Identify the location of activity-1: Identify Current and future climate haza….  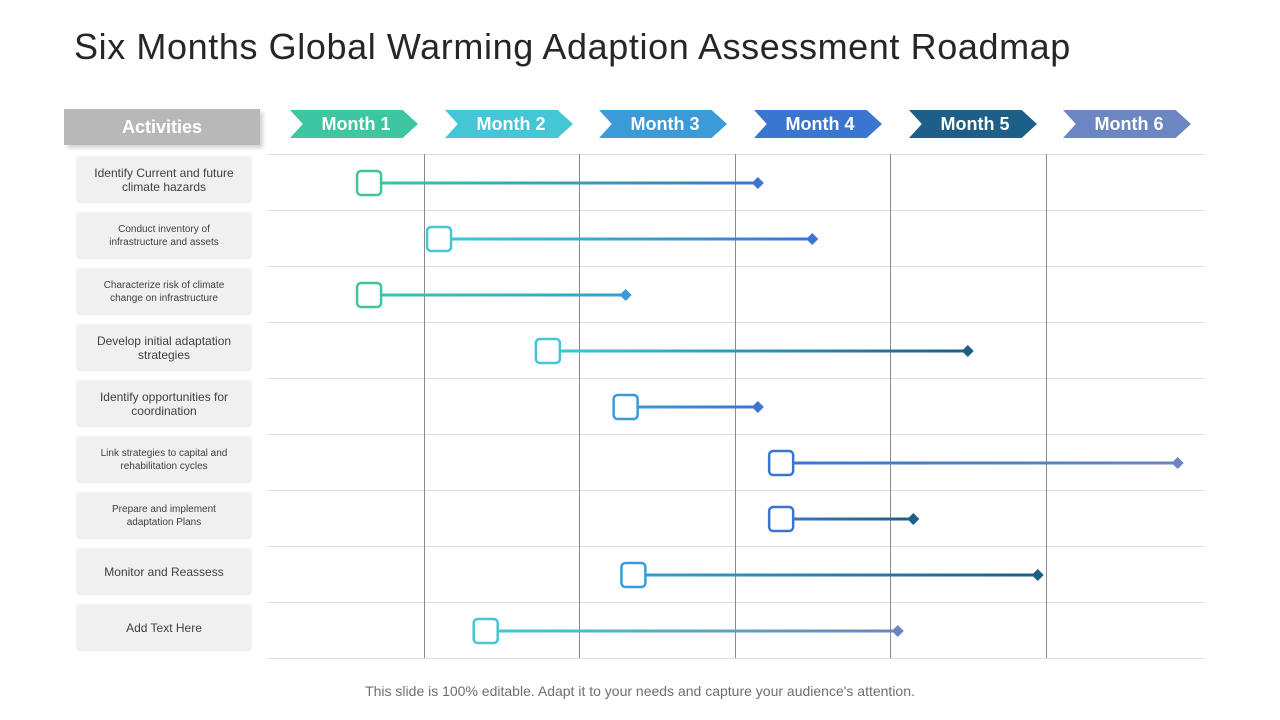
(164, 179).